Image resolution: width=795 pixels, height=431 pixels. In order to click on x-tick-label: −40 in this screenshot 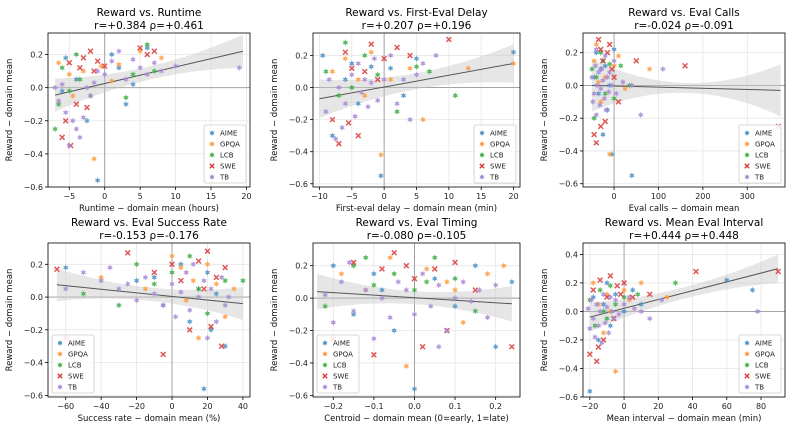, I will do `click(101, 406)`.